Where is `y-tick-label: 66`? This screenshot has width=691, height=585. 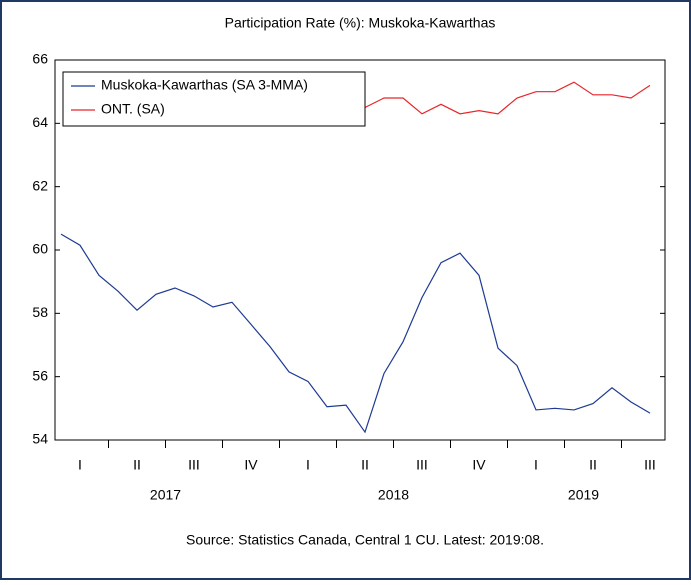
y-tick-label: 66 is located at coordinates (40, 59).